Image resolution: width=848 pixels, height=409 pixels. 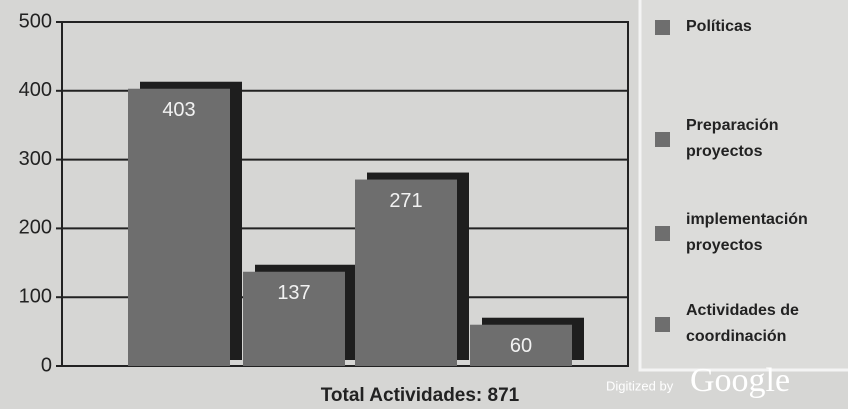 I want to click on y-tick-label: 100, so click(x=35, y=296).